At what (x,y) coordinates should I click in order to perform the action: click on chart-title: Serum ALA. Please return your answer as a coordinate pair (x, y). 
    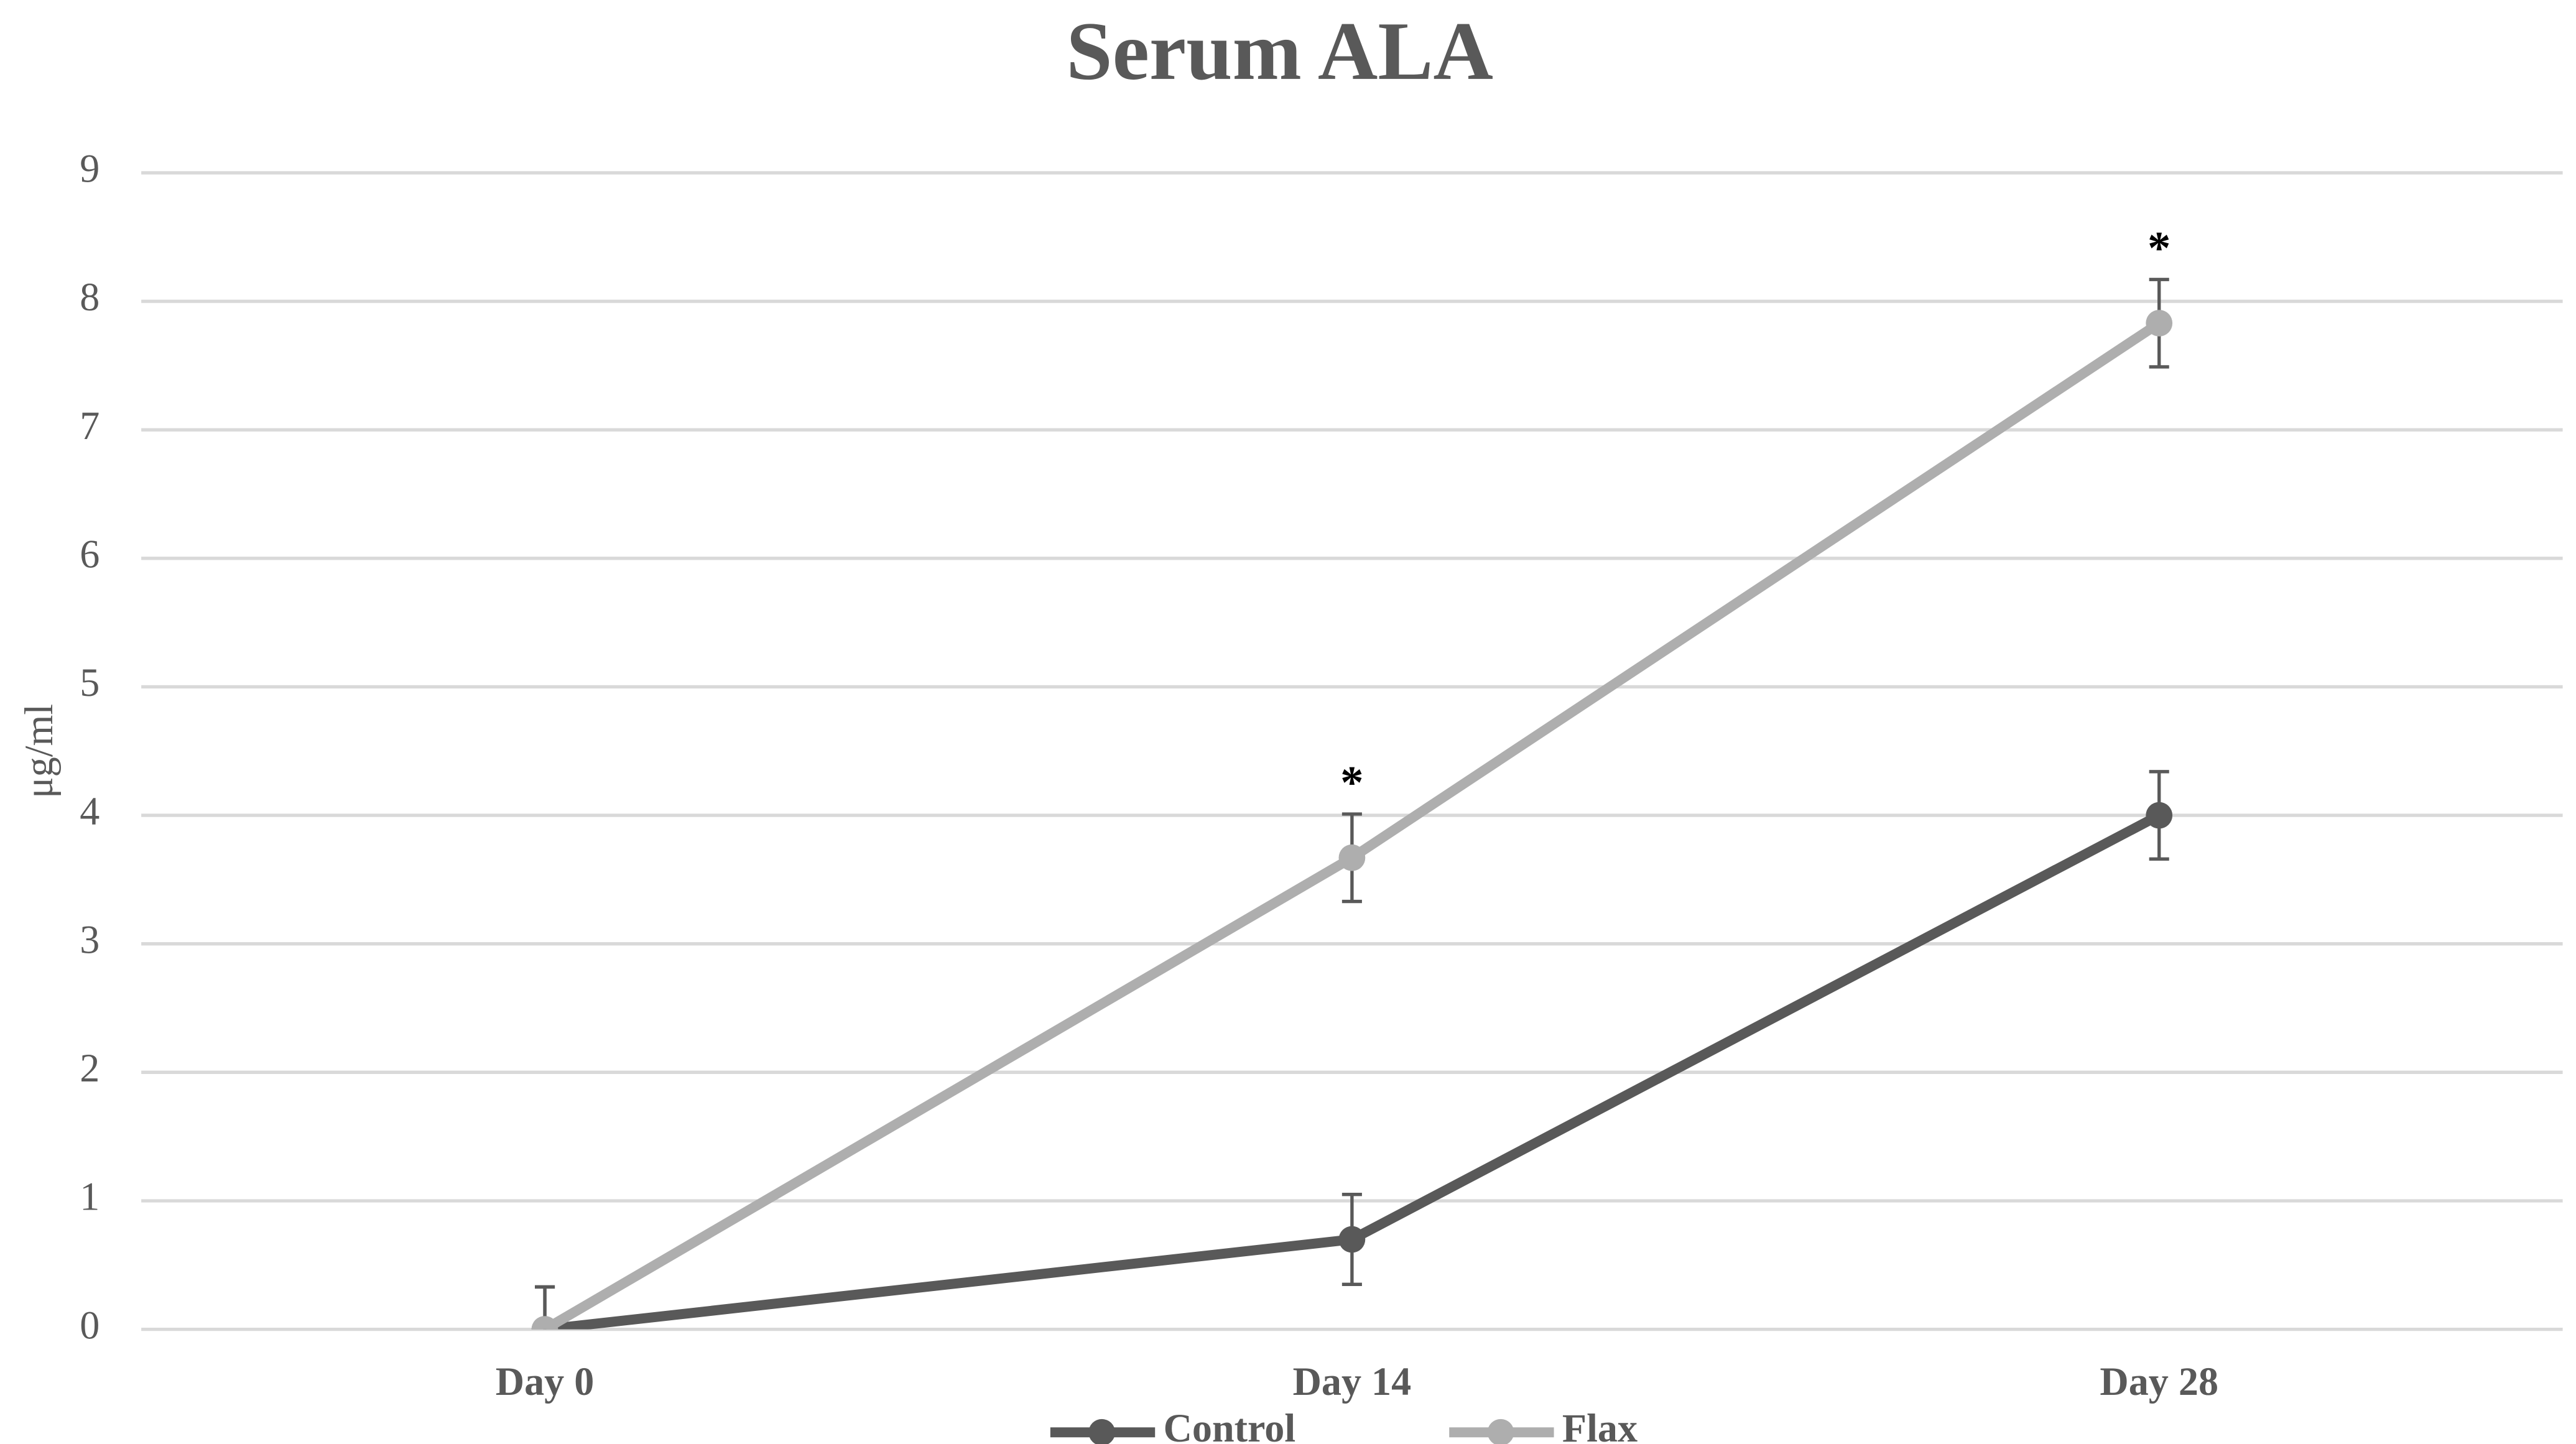
    Looking at the image, I should click on (1279, 51).